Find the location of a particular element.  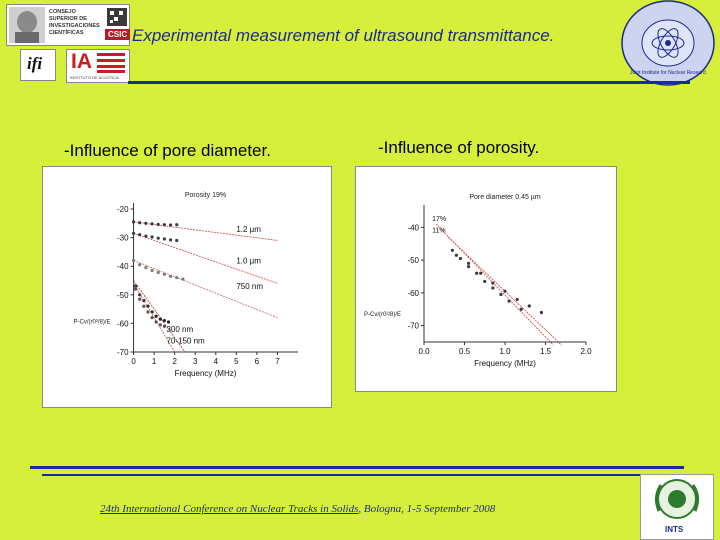

x-tick-label: 7 is located at coordinates (277, 361).